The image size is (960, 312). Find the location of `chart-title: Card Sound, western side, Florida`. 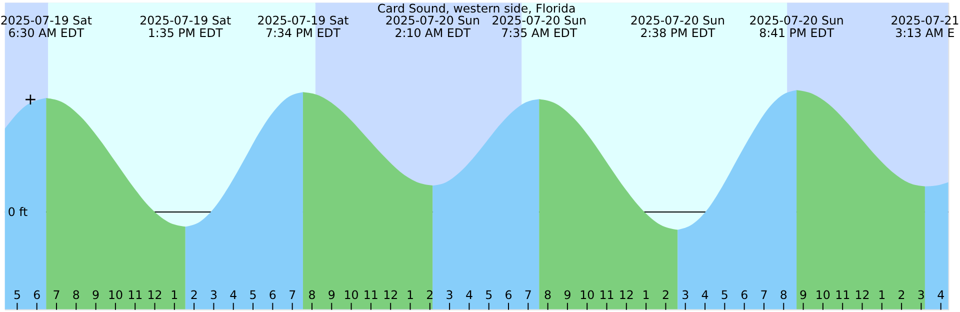

chart-title: Card Sound, western side, Florida is located at coordinates (476, 9).